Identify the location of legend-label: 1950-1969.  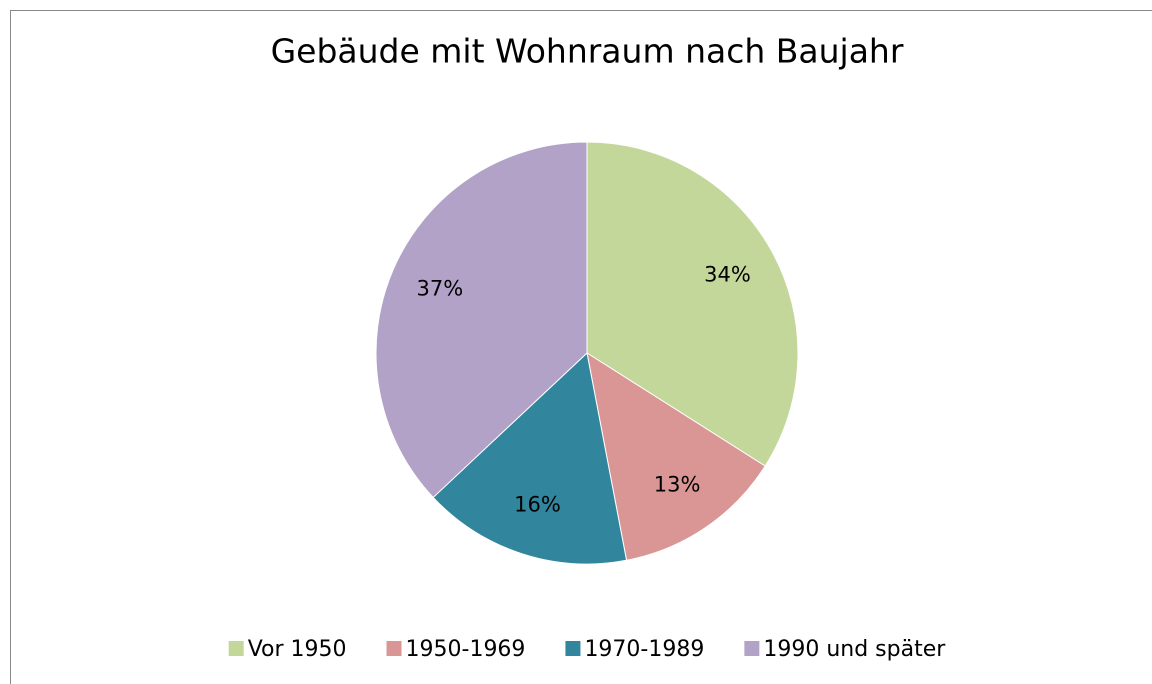
(466, 649).